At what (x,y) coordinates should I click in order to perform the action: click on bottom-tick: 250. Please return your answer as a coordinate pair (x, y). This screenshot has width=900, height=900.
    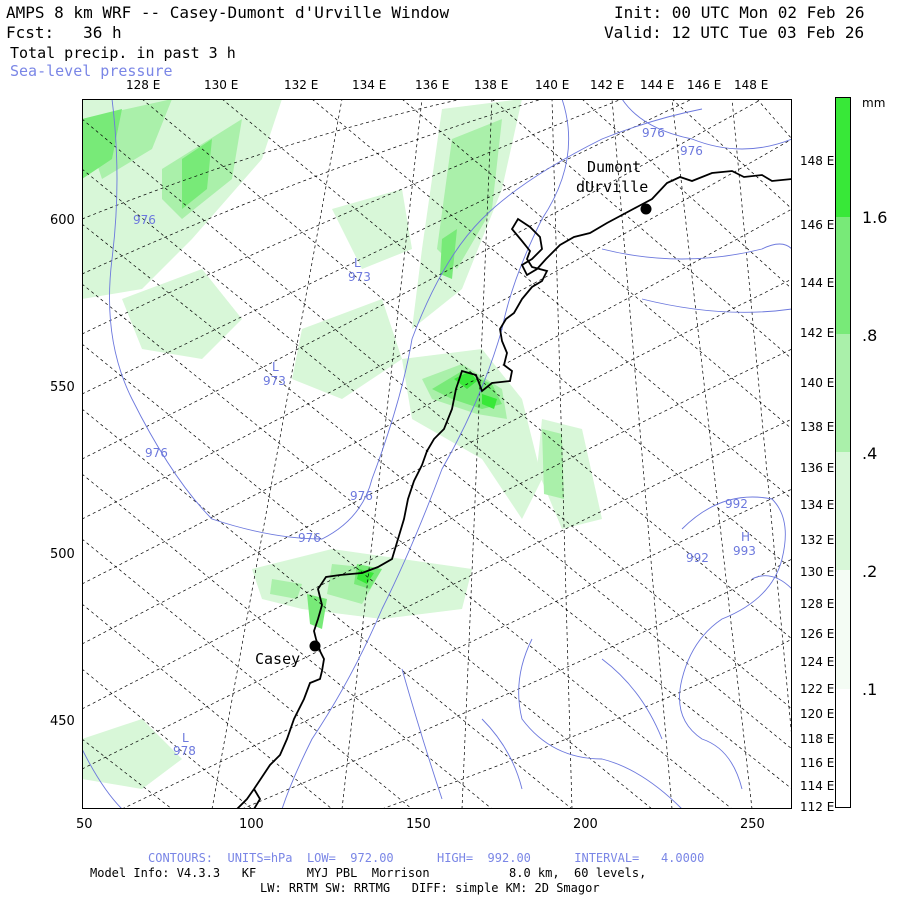
    Looking at the image, I should click on (752, 824).